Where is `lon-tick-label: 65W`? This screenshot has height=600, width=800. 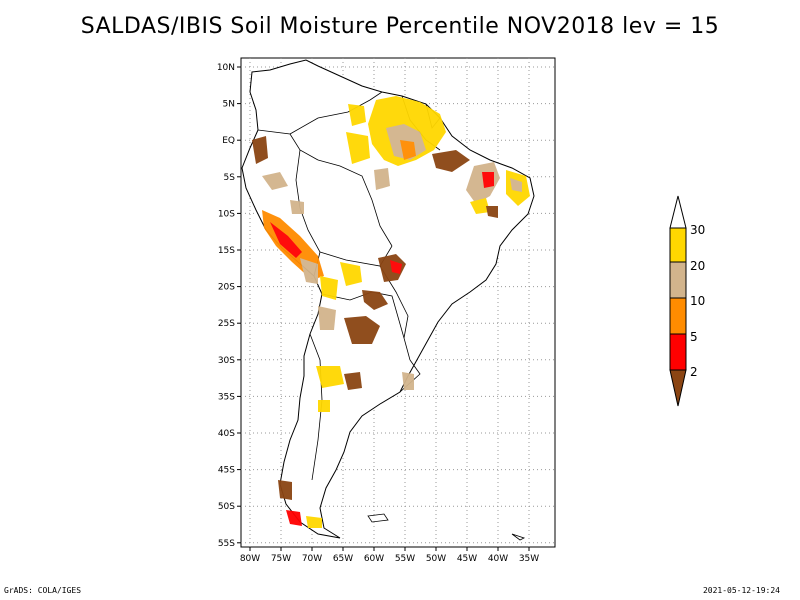
lon-tick-label: 65W is located at coordinates (343, 559).